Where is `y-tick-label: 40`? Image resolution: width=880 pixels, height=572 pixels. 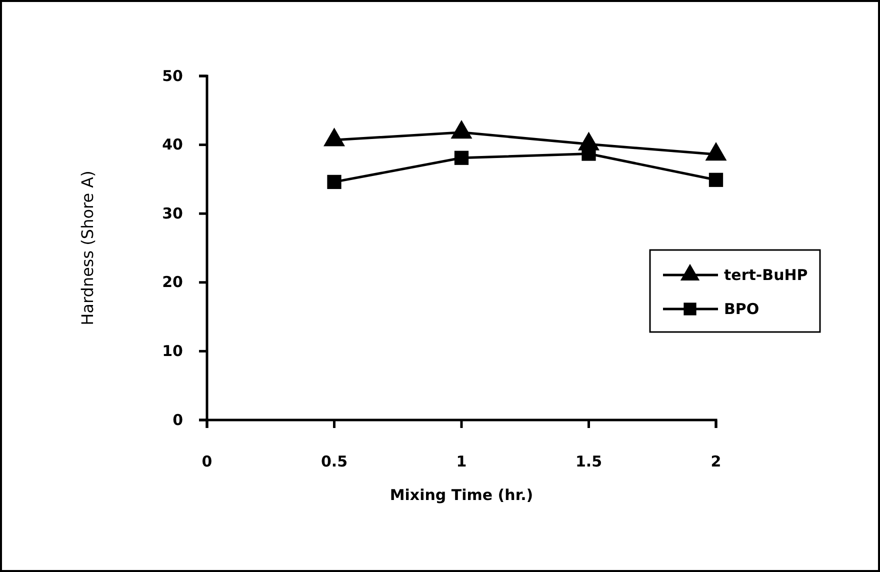 y-tick-label: 40 is located at coordinates (172, 145).